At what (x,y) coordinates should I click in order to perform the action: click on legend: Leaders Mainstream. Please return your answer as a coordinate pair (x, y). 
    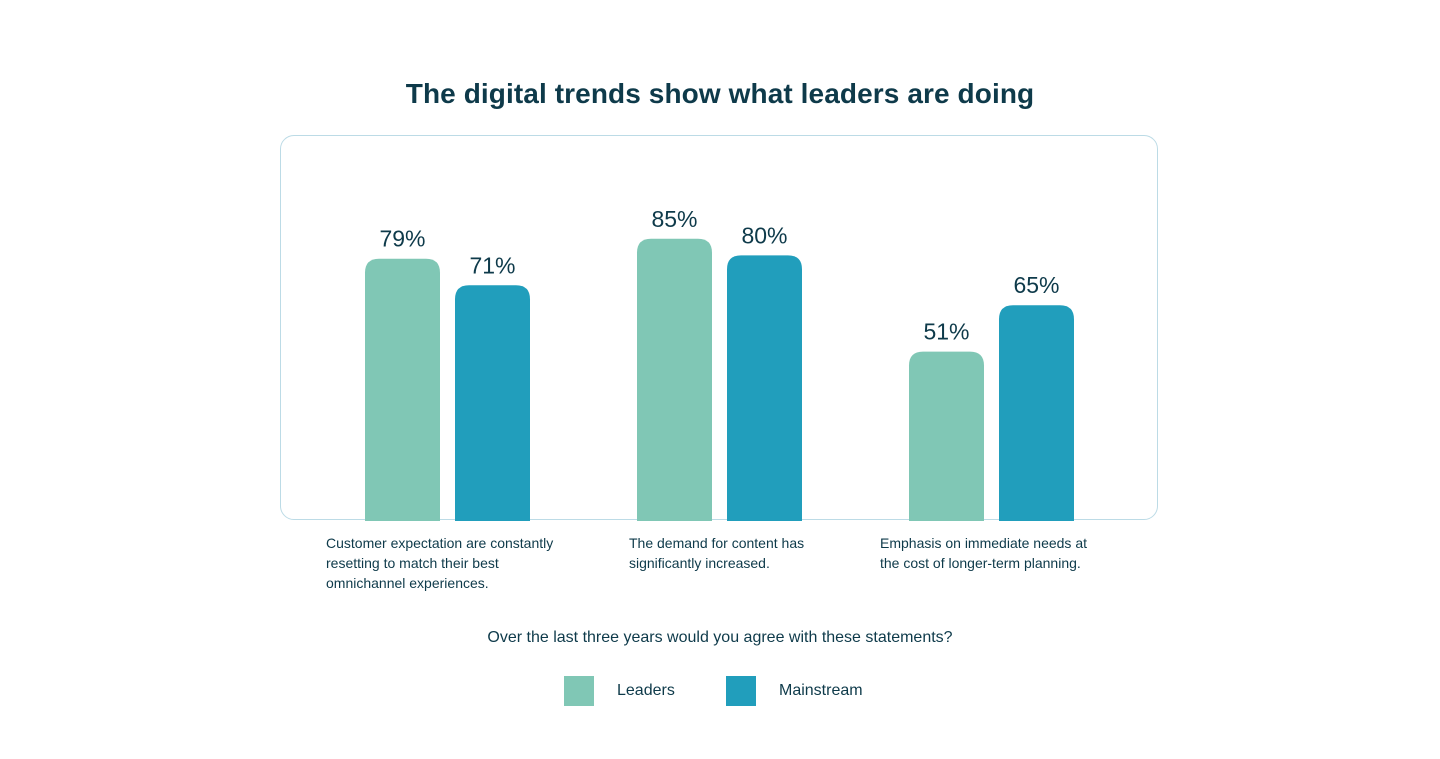
    Looking at the image, I should click on (720, 691).